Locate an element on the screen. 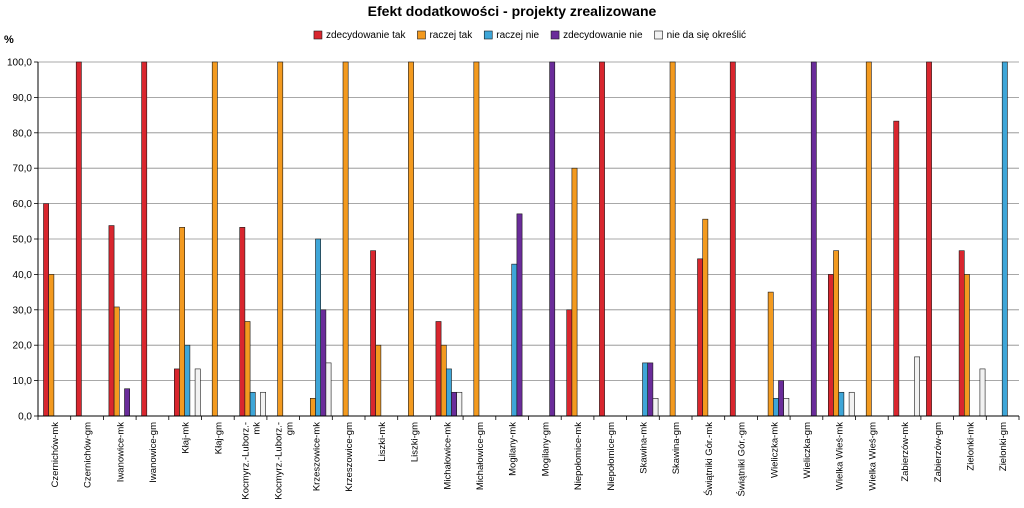 The image size is (1024, 508). y-tick-label: 20,0 is located at coordinates (23, 346).